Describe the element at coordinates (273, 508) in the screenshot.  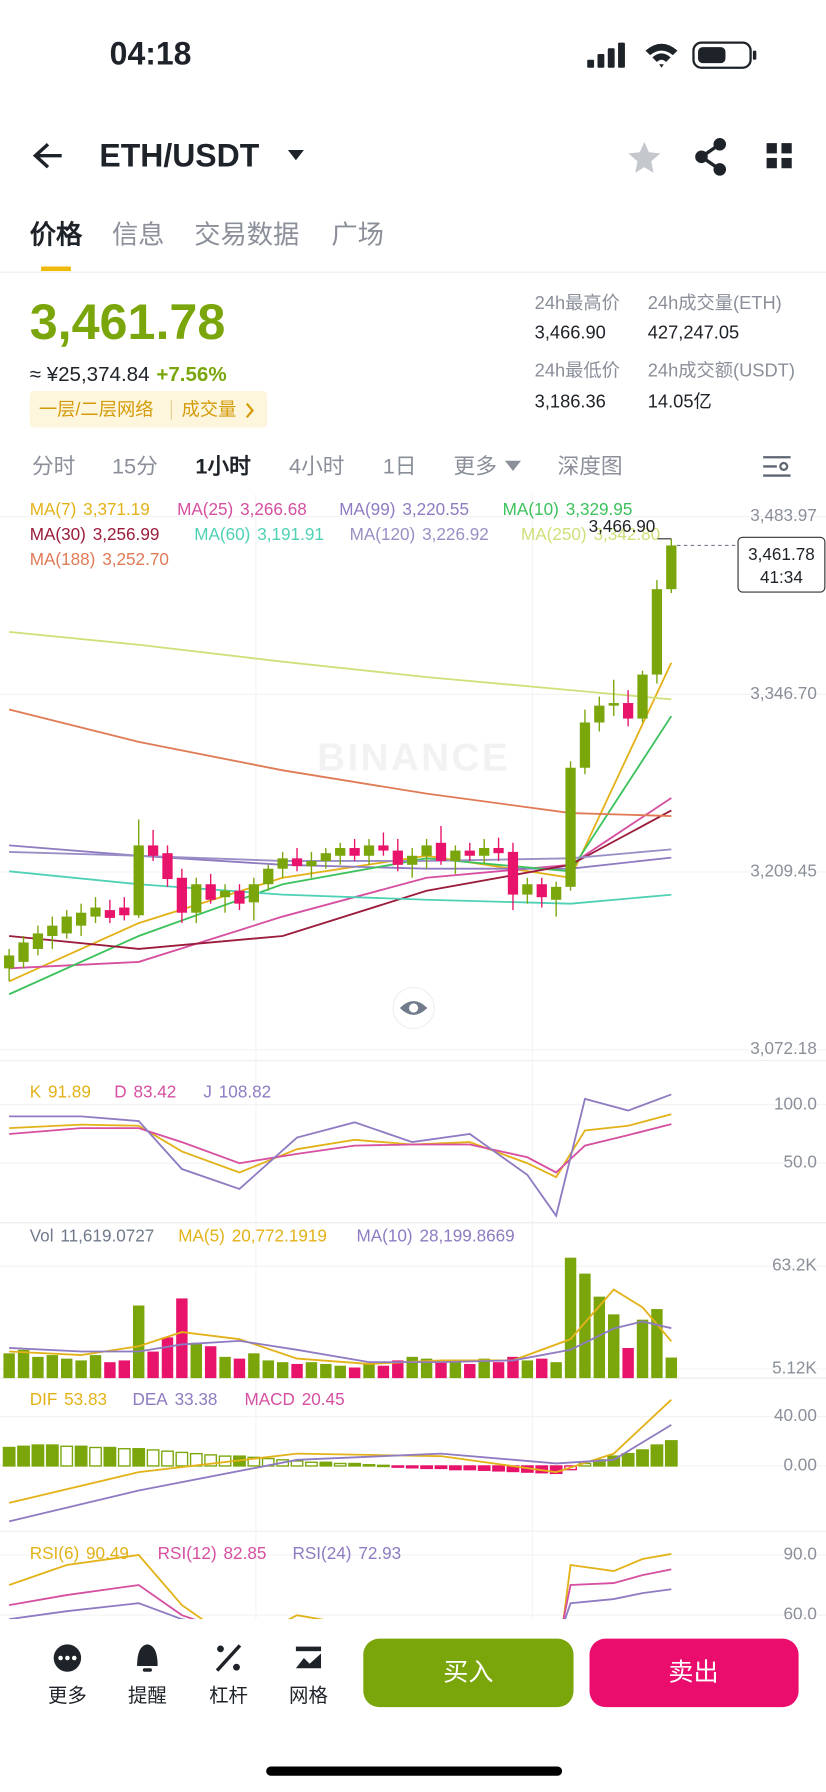
I see `legend-value: 3,266.68` at that location.